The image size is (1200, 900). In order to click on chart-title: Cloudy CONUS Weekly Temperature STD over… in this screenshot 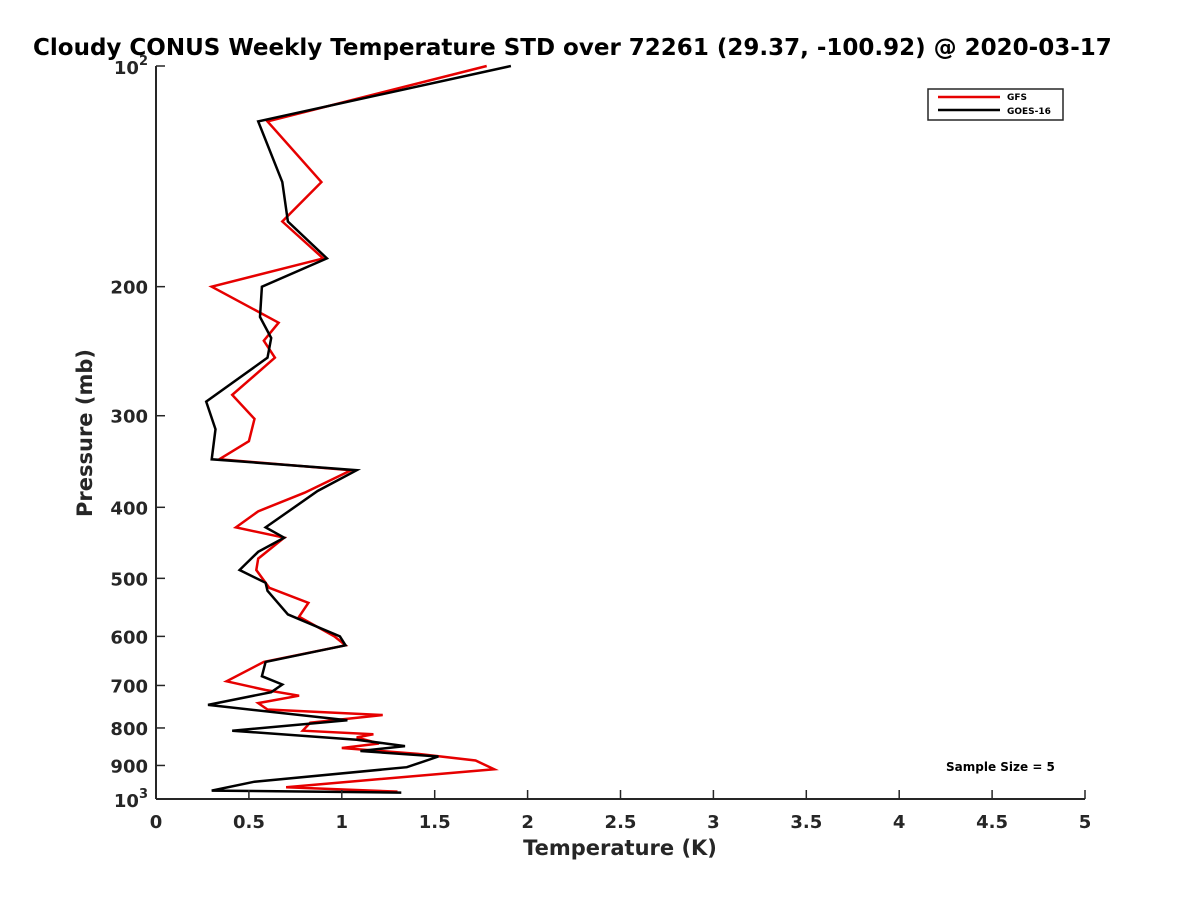, I will do `click(572, 48)`.